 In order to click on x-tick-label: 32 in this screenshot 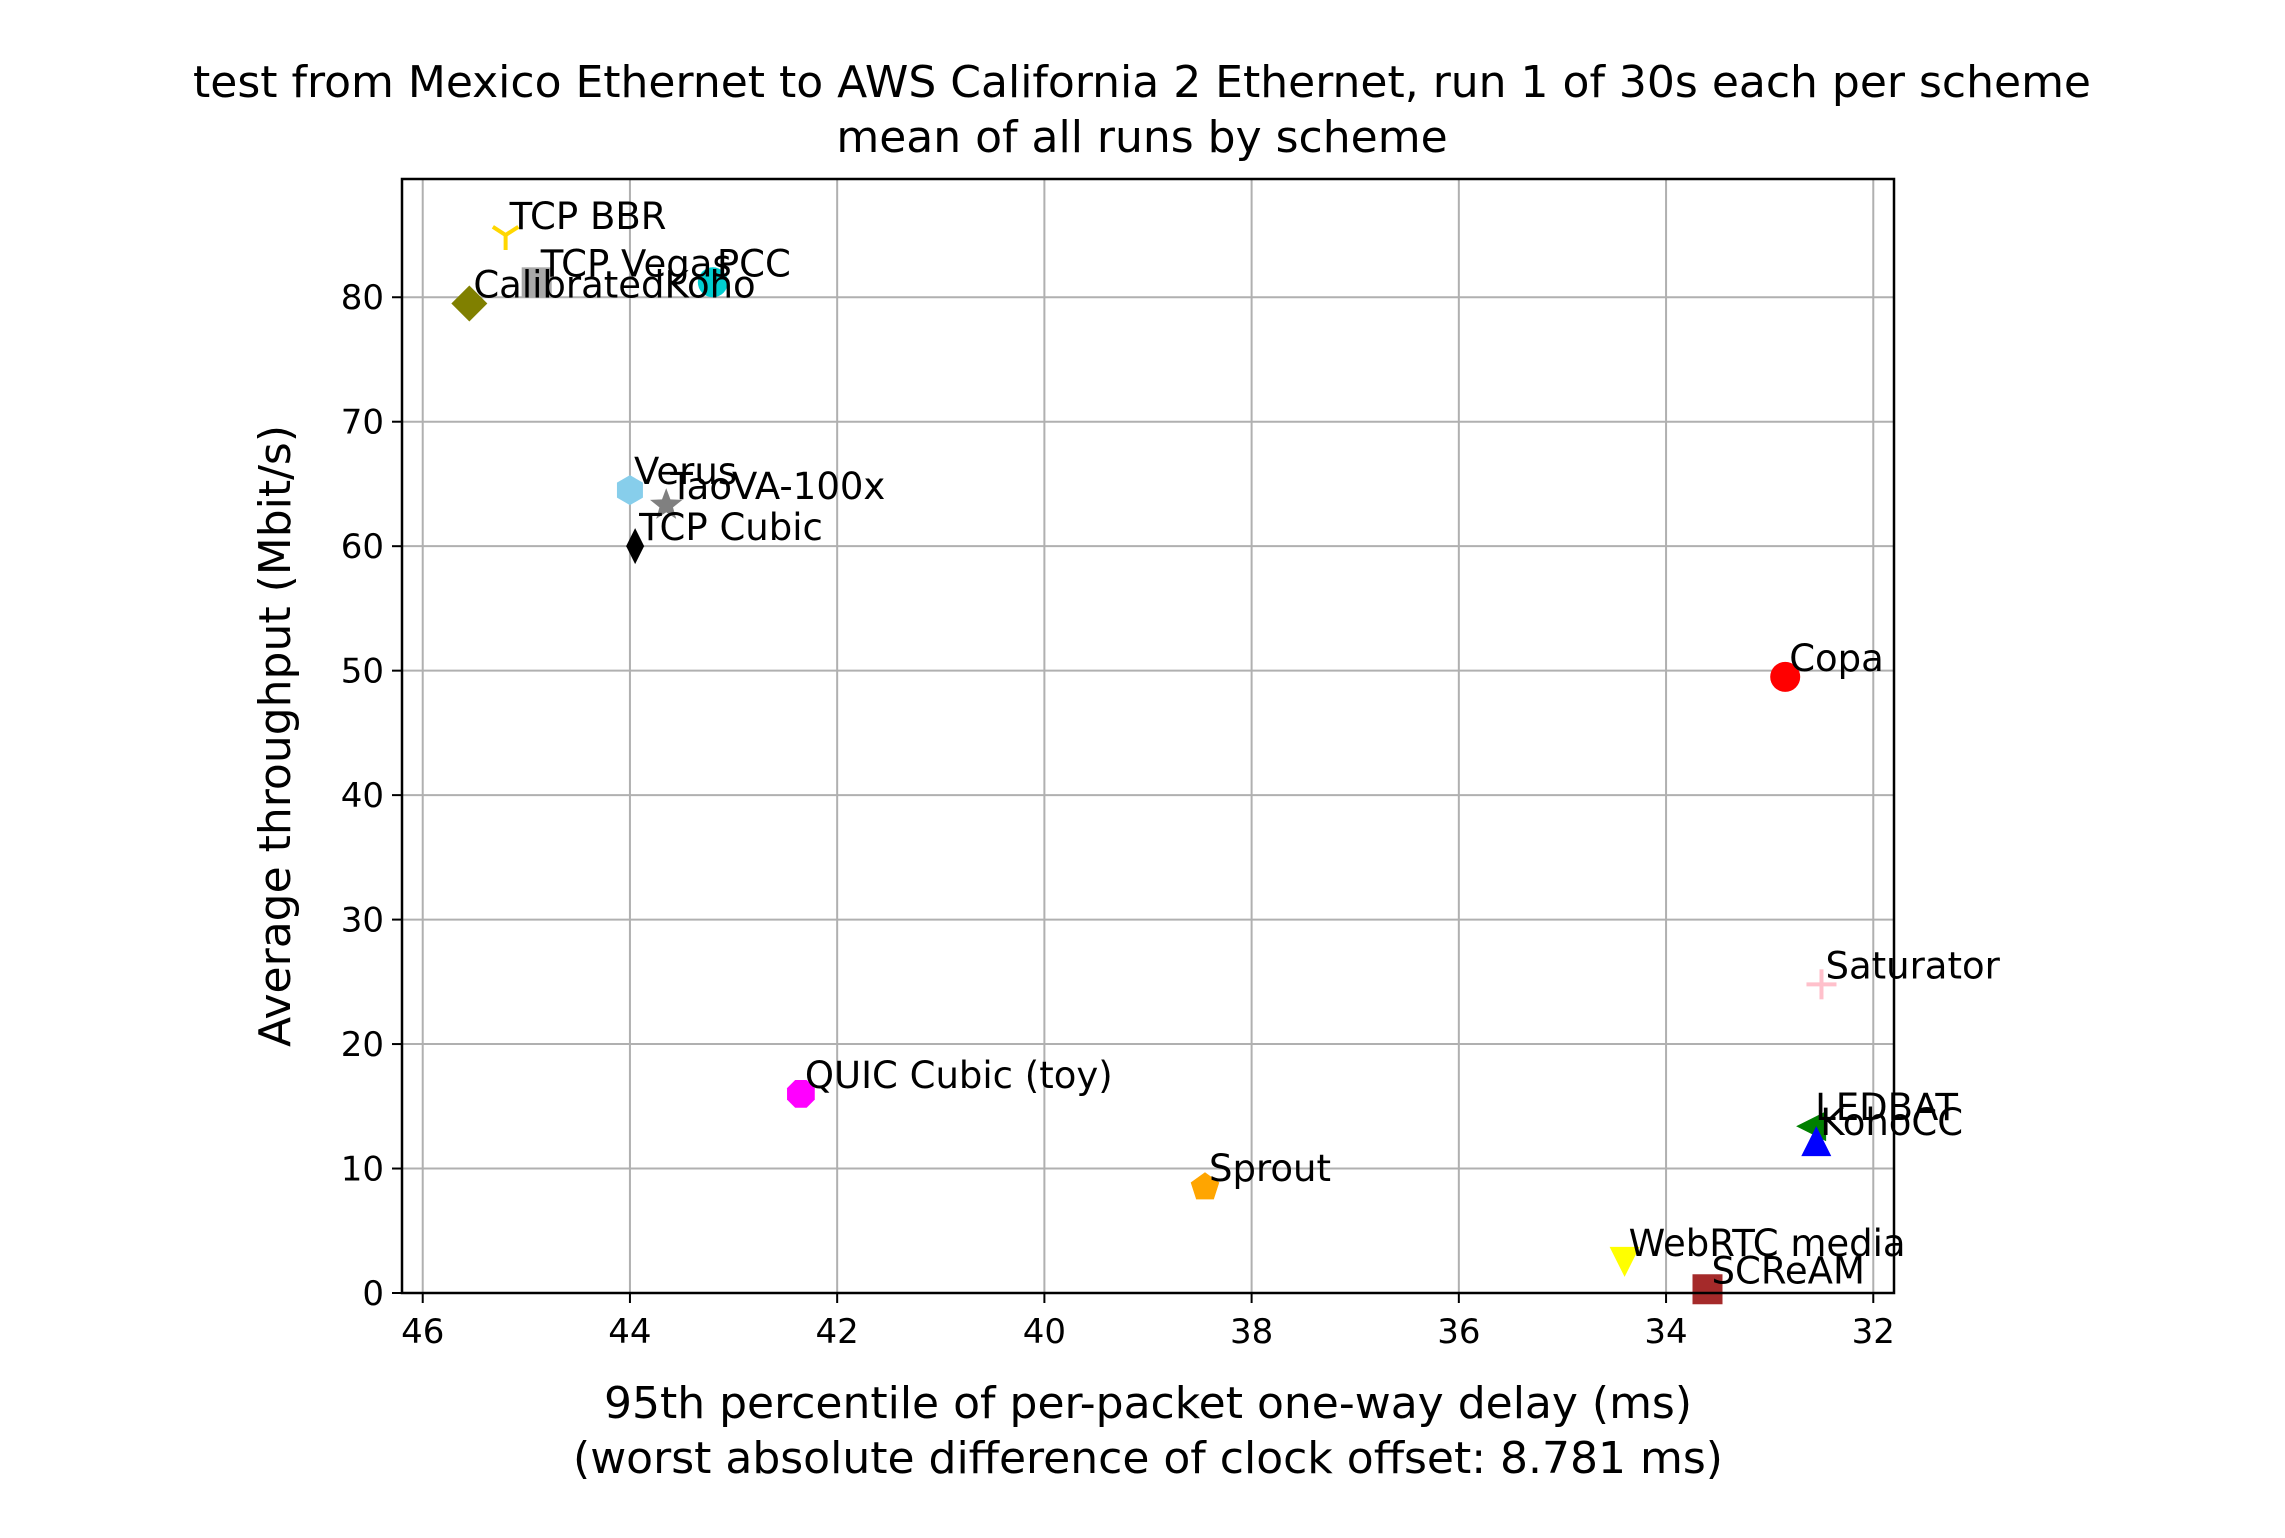, I will do `click(1873, 1332)`.